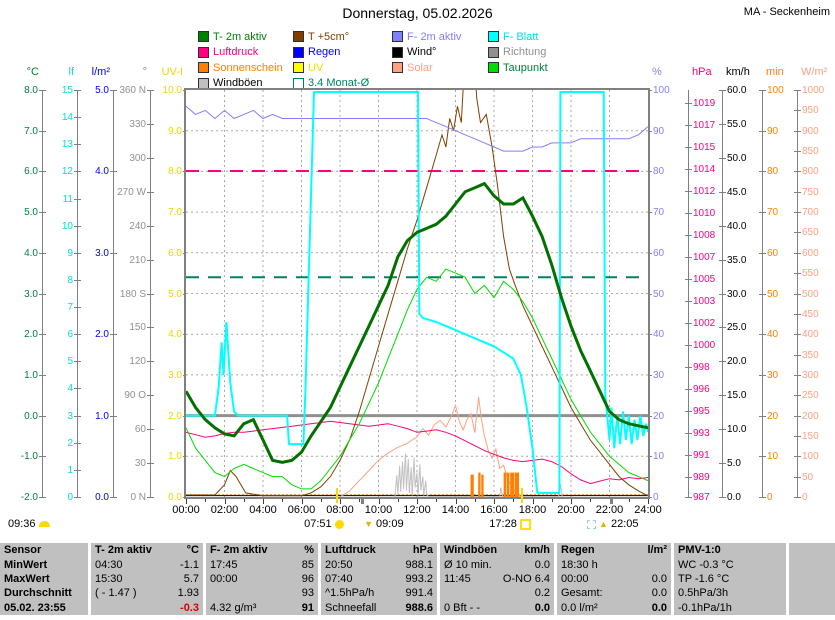 The height and width of the screenshot is (620, 835). I want to click on axis-tick-label: 45.0, so click(737, 192).